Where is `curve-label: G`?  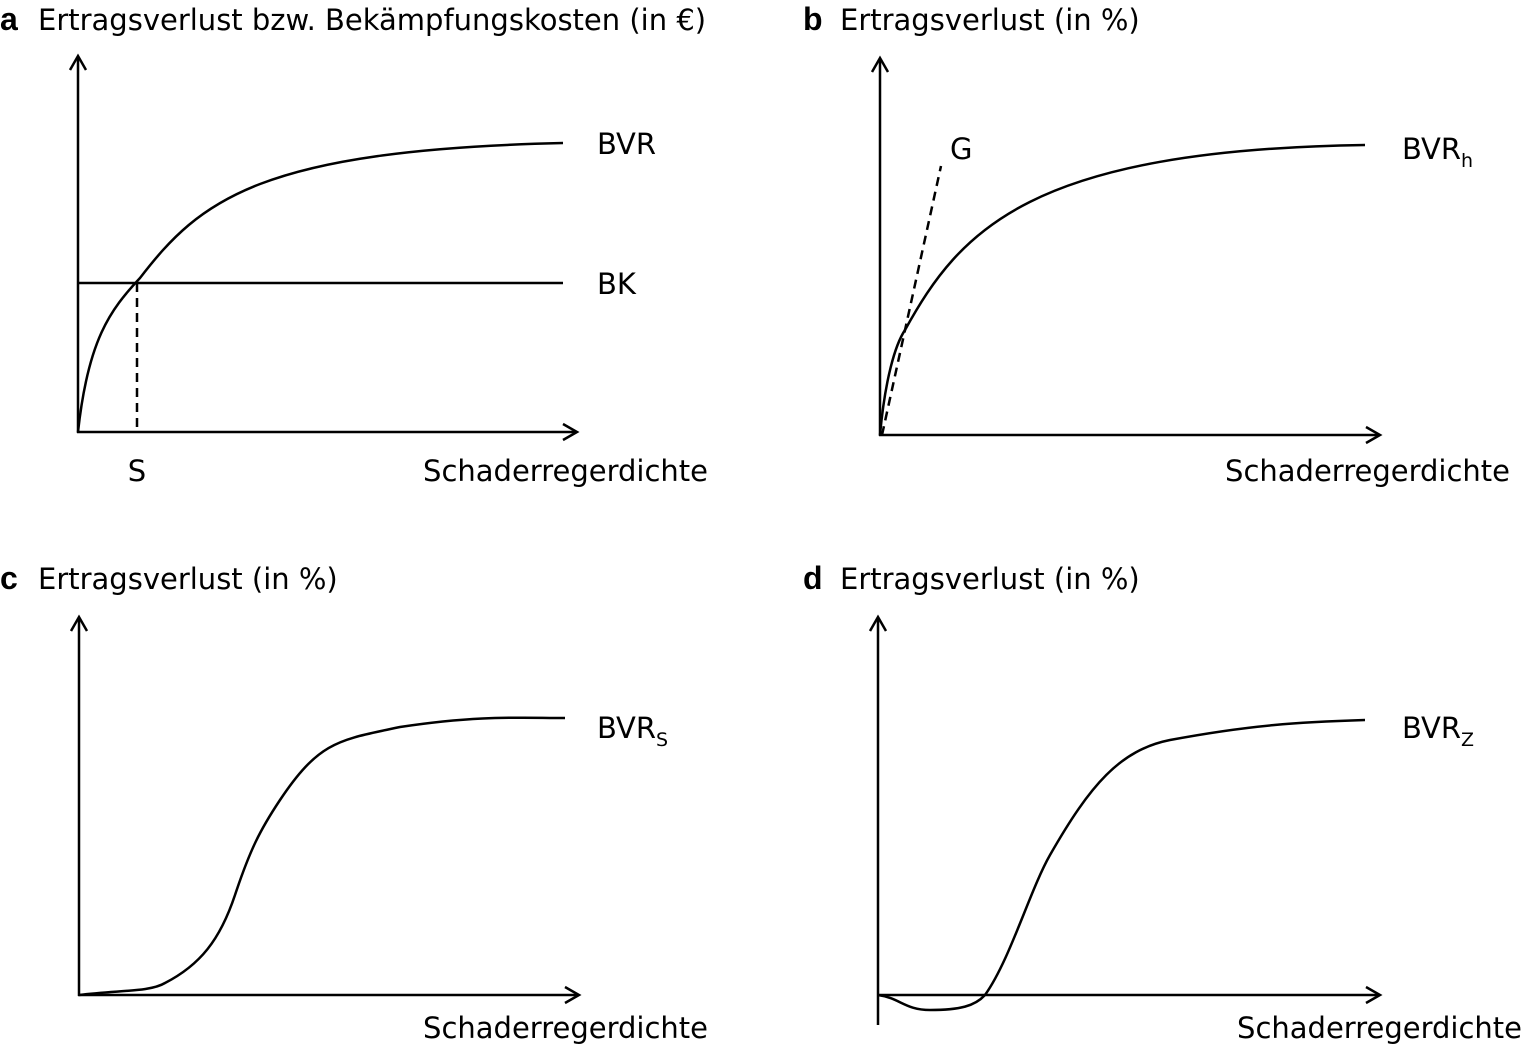
curve-label: G is located at coordinates (961, 149).